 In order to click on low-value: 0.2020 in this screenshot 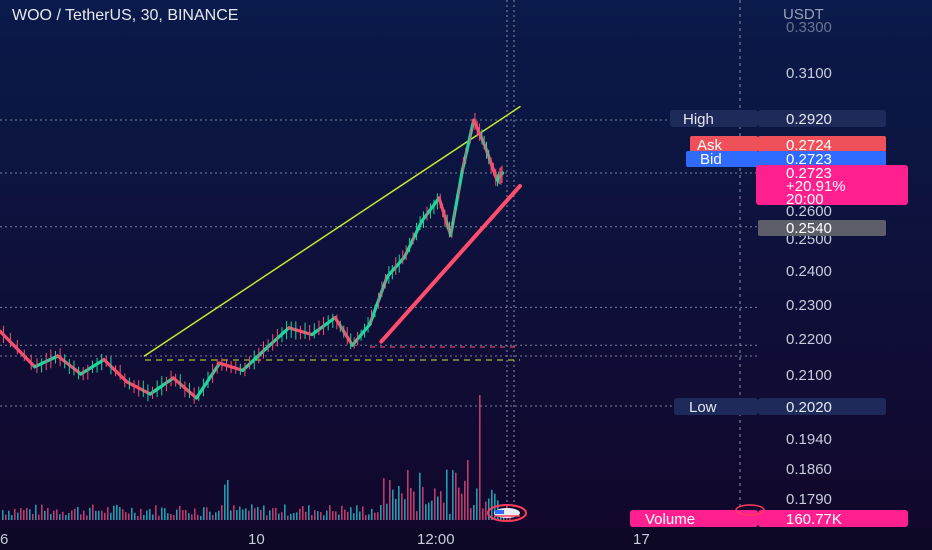, I will do `click(809, 407)`.